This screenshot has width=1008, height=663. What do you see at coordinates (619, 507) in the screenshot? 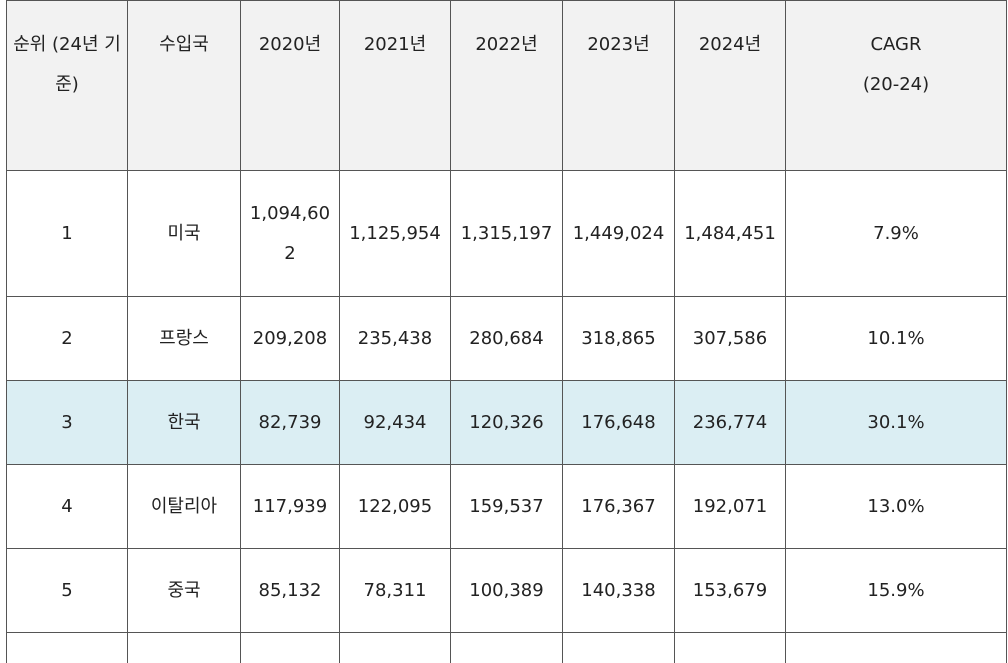
I see `table-cell: 176,367` at bounding box center [619, 507].